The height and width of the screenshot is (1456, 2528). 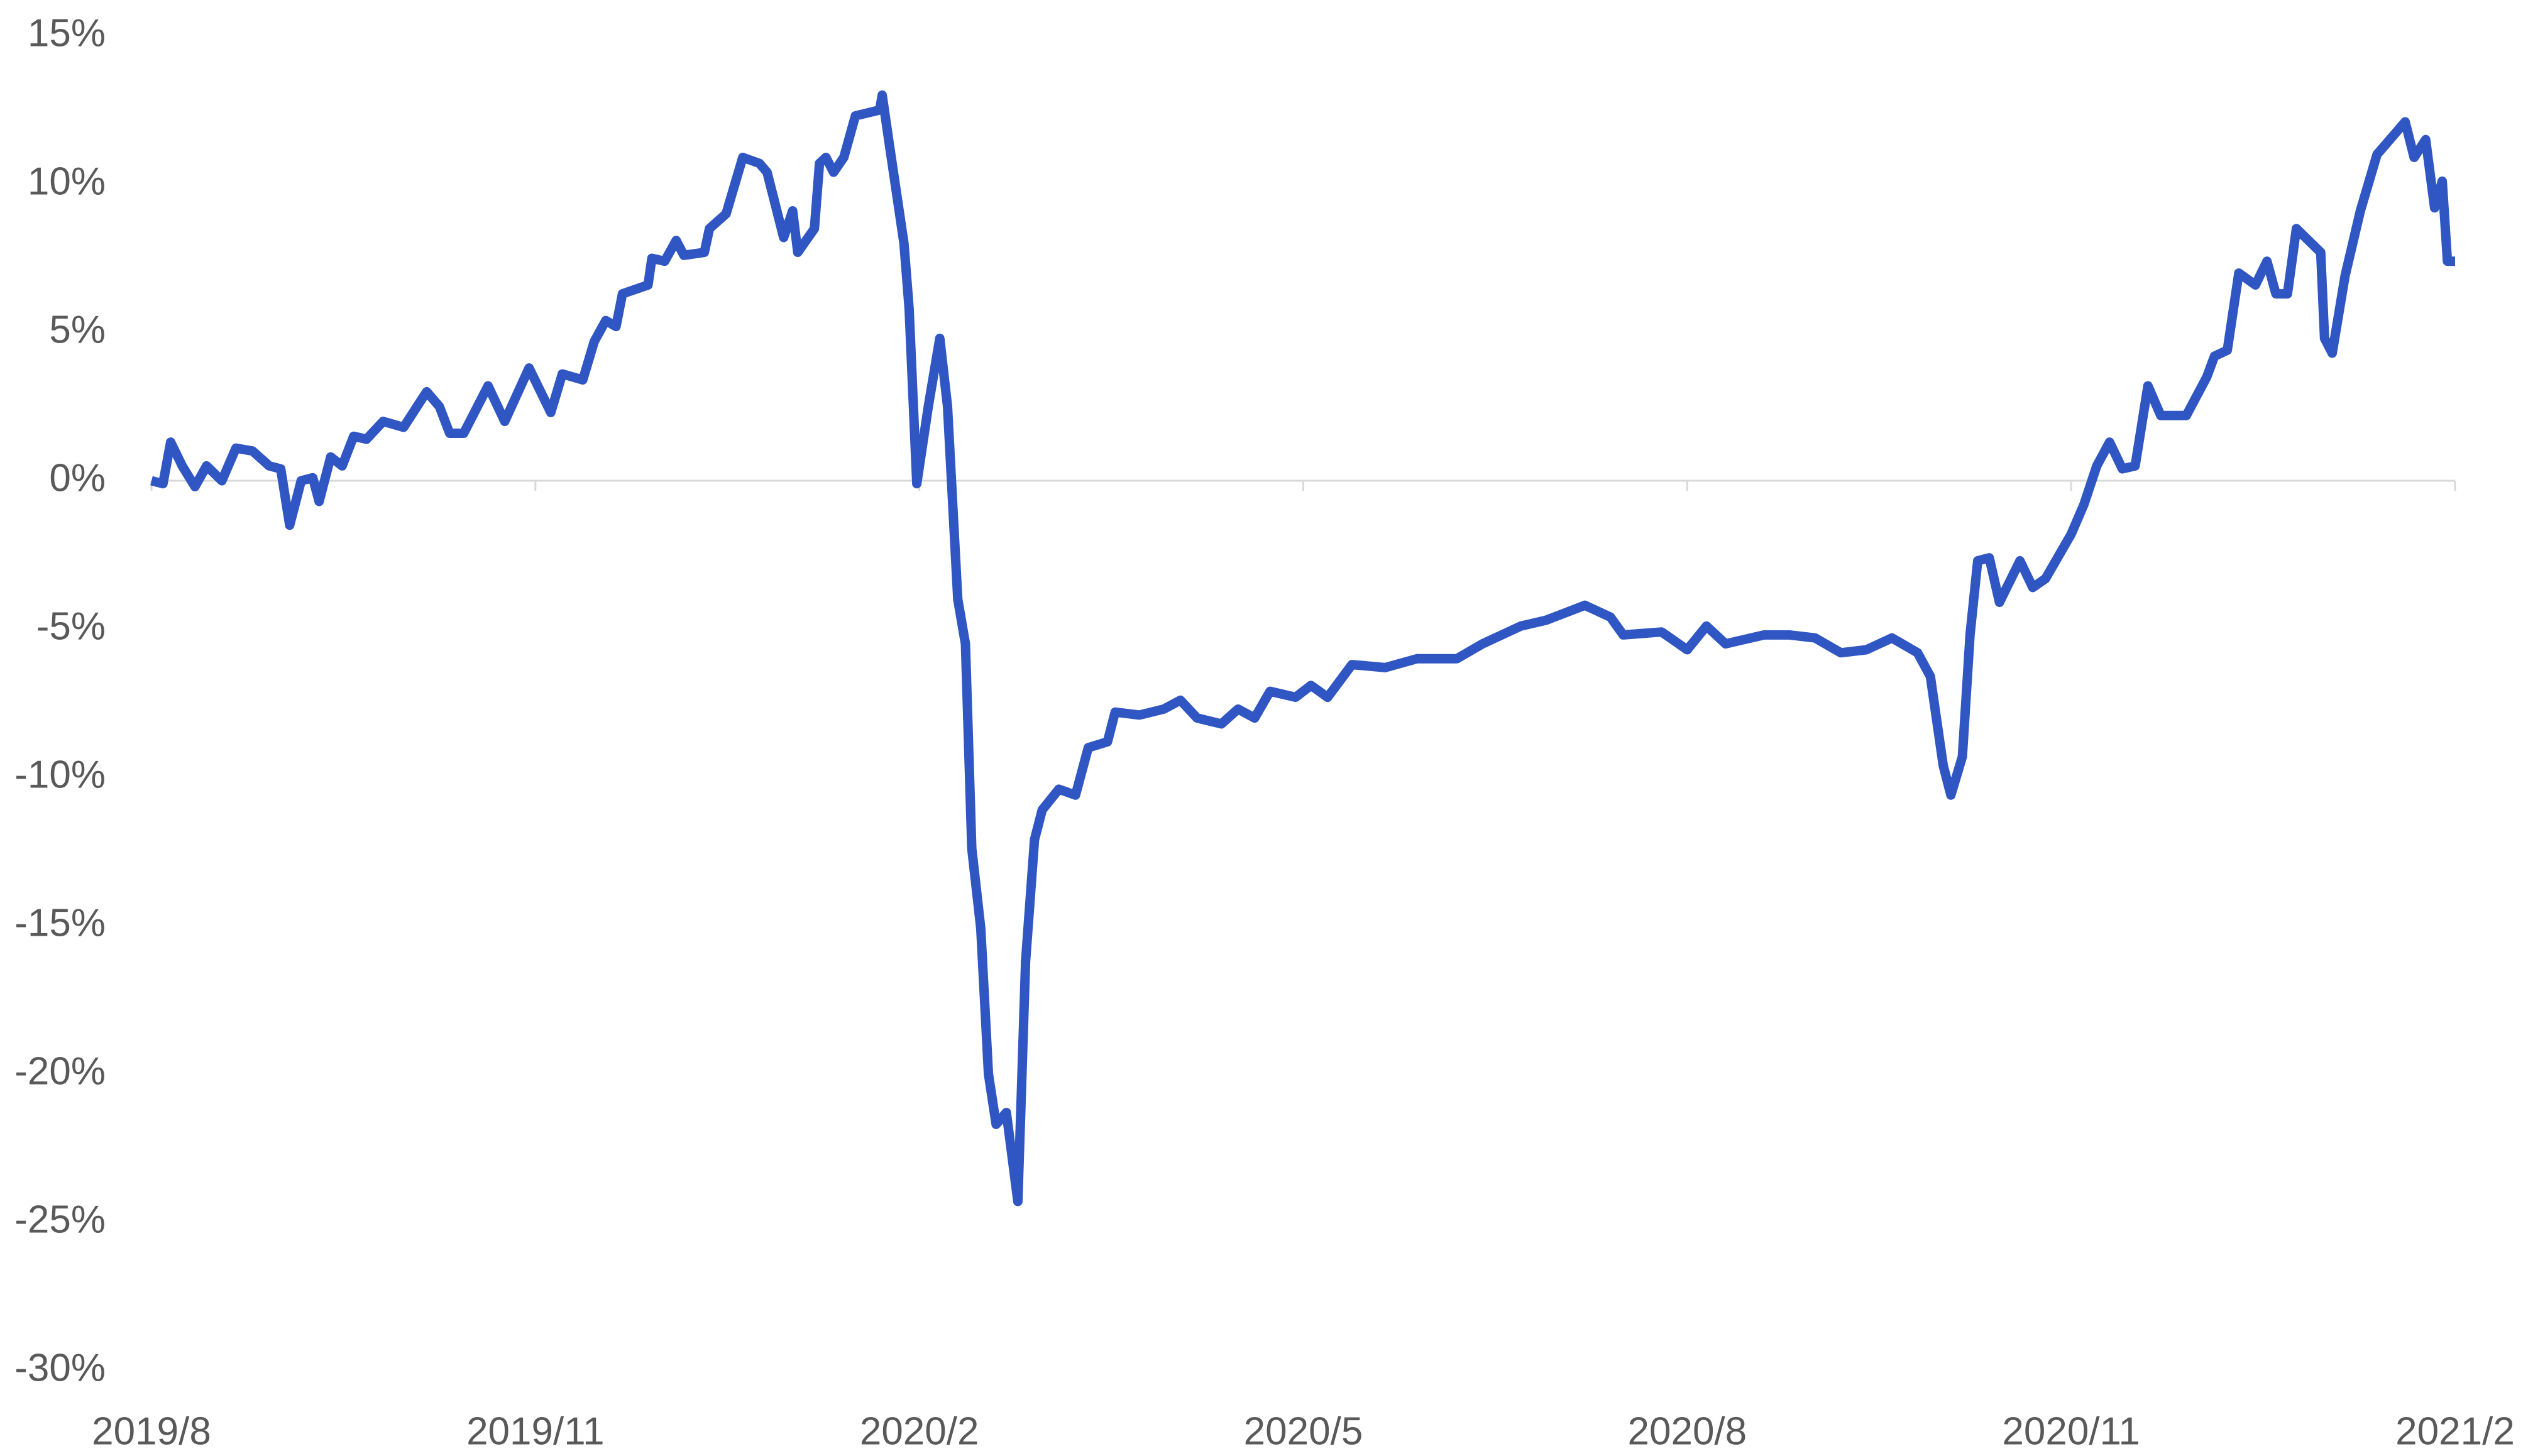 What do you see at coordinates (60, 1219) in the screenshot?
I see `y-tick-label: -25%` at bounding box center [60, 1219].